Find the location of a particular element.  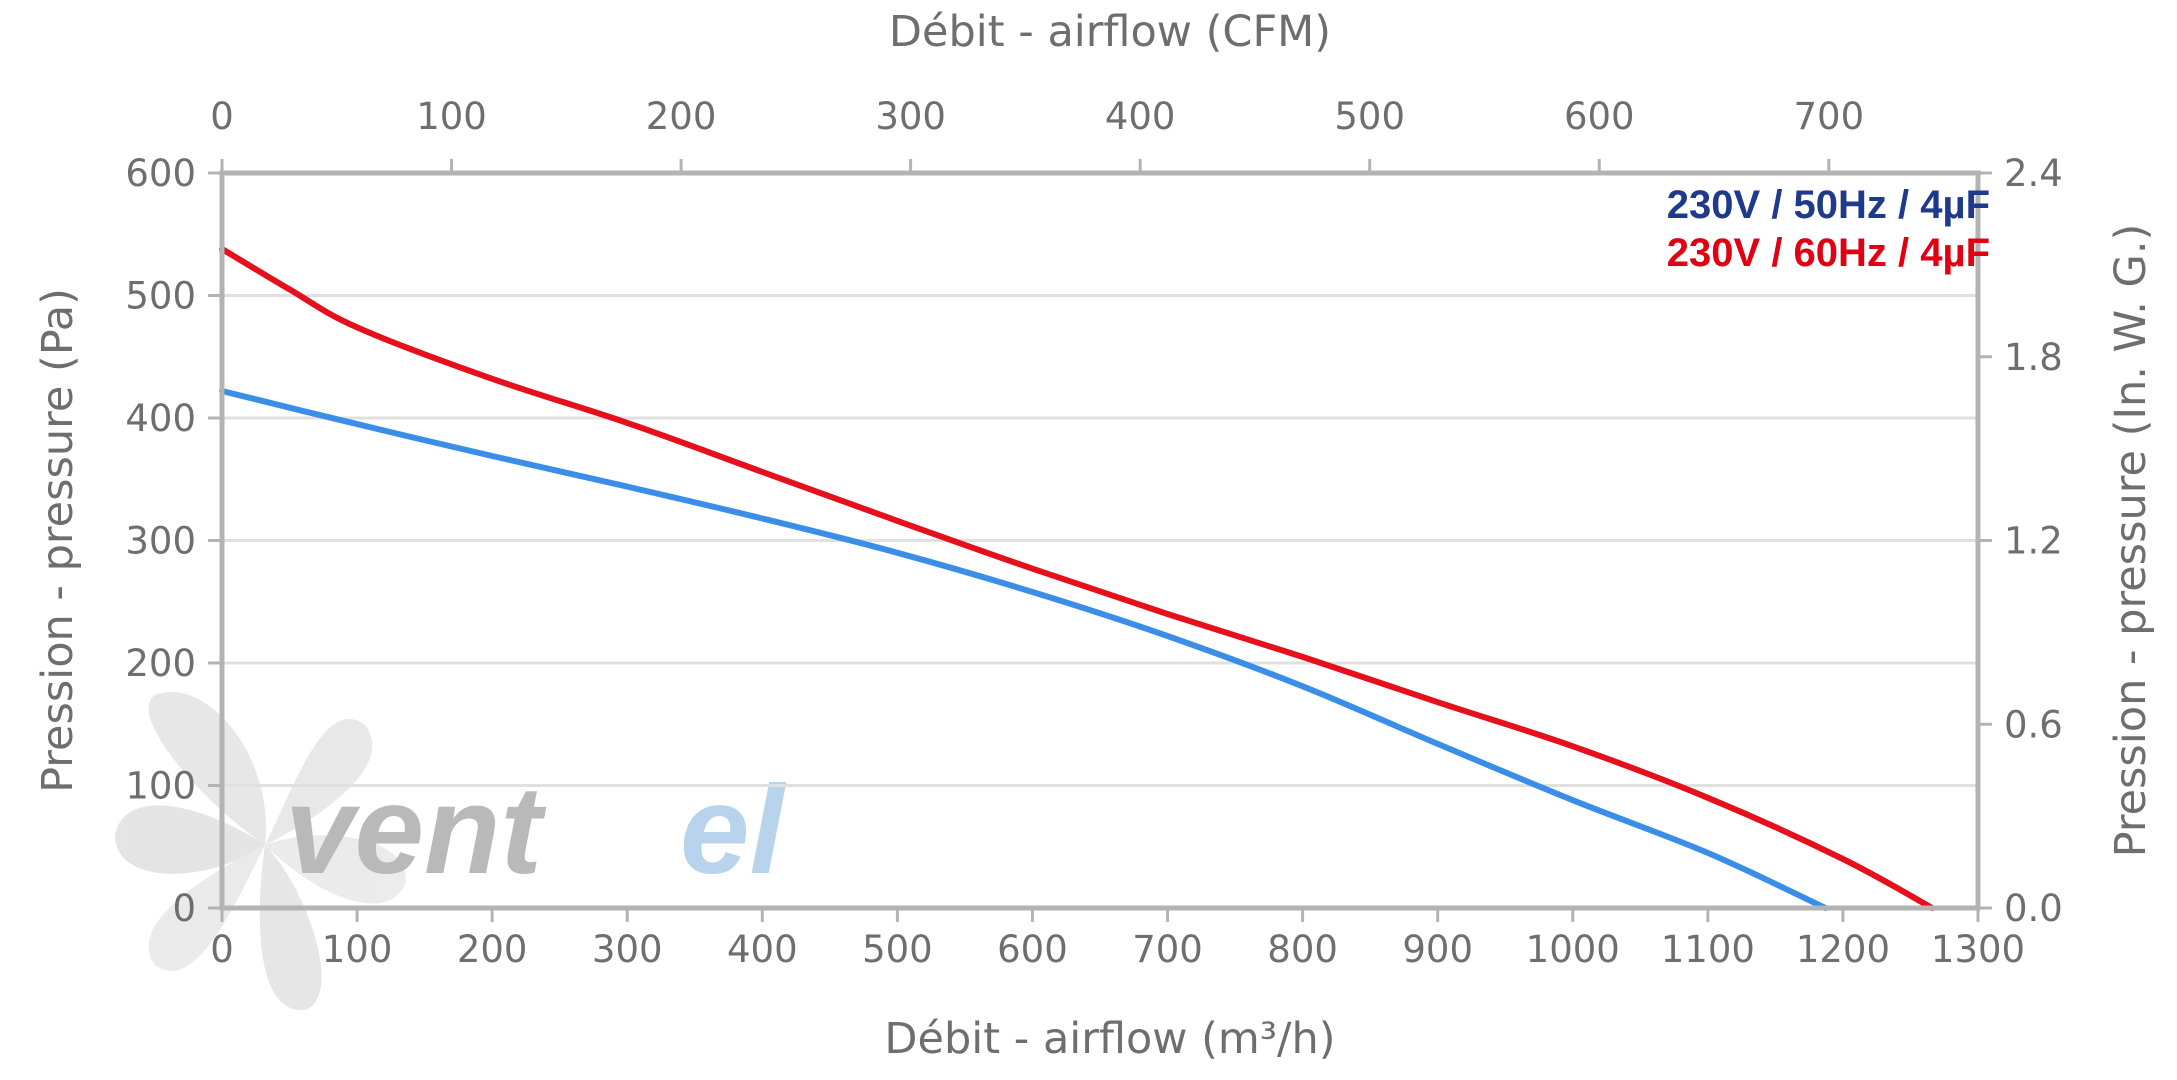

y-right-tick-label: 0.6 is located at coordinates (2033, 724).